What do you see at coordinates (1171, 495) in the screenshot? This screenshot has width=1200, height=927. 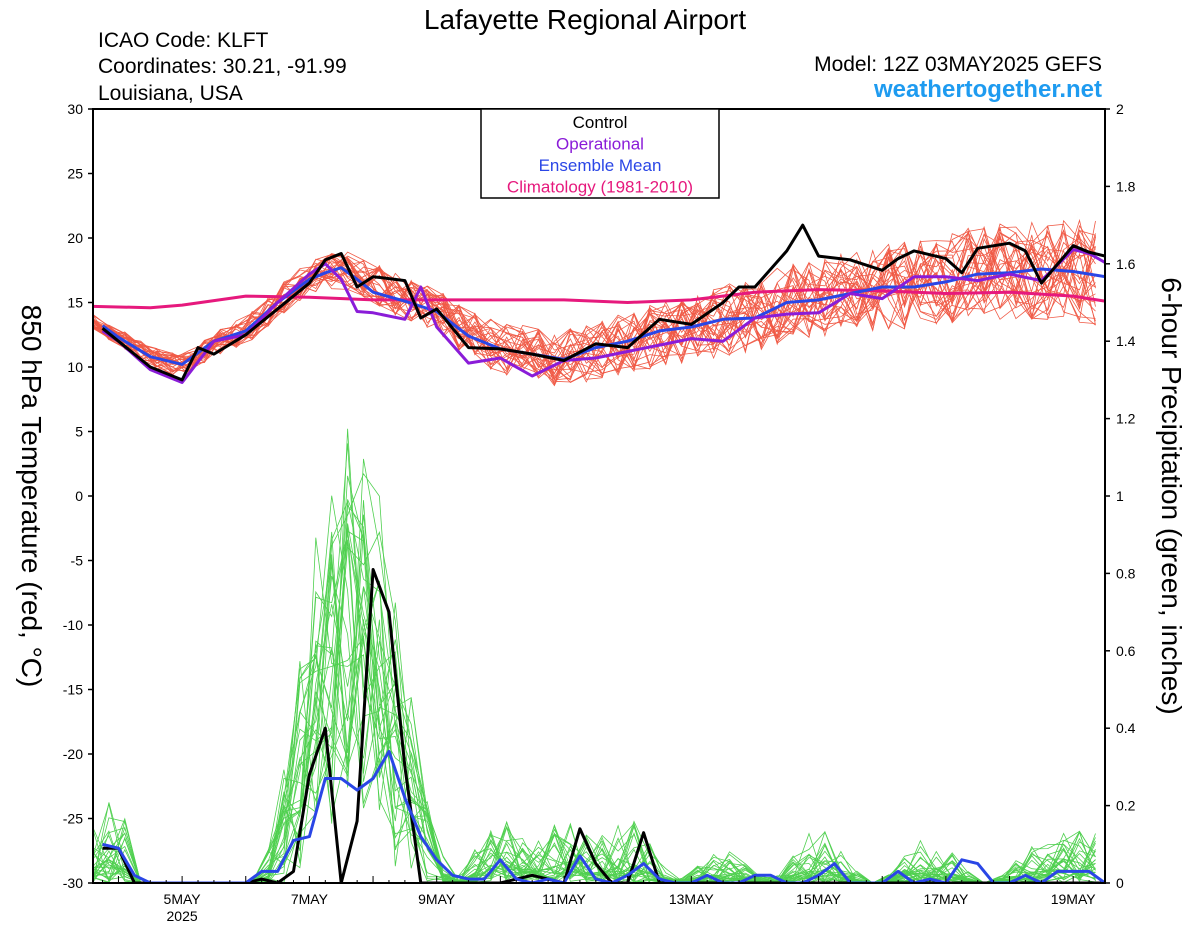 I see `right-axis-label: 6-hour Precipitation (green, inches)` at bounding box center [1171, 495].